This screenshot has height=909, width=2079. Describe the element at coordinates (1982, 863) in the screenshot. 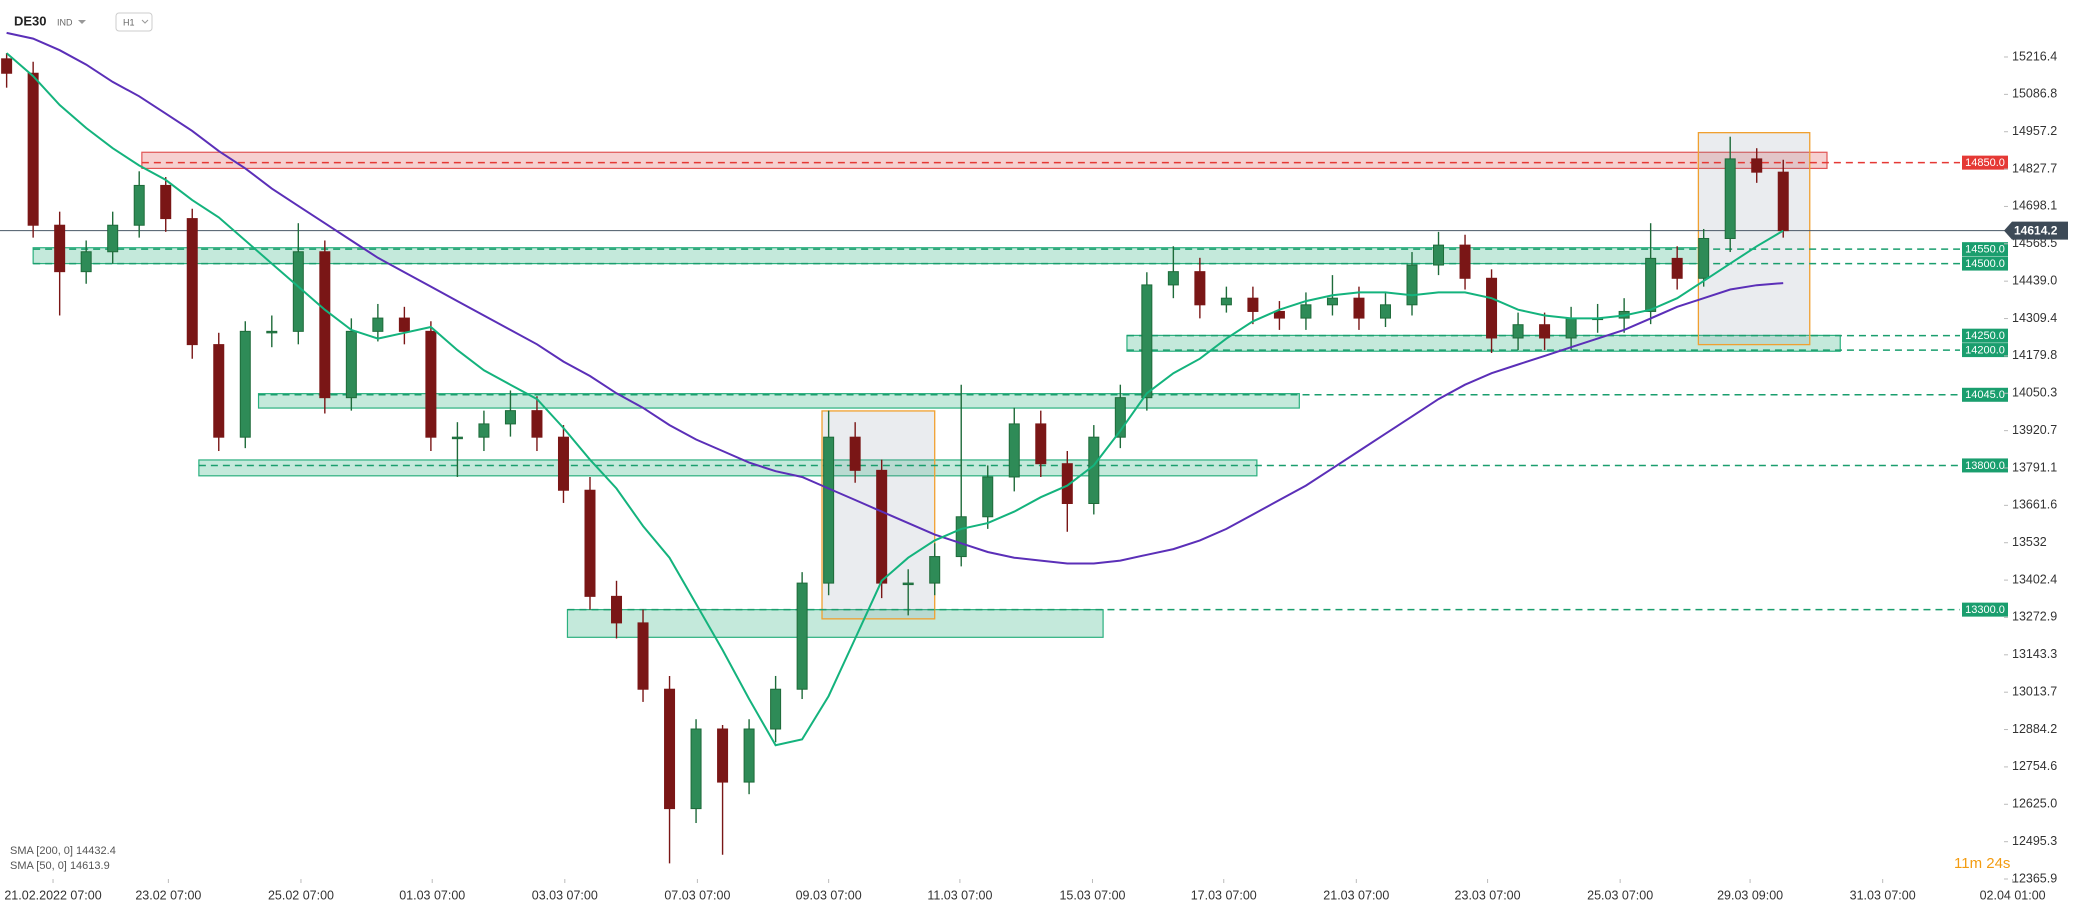

I see `timer: 11m 24s` at that location.